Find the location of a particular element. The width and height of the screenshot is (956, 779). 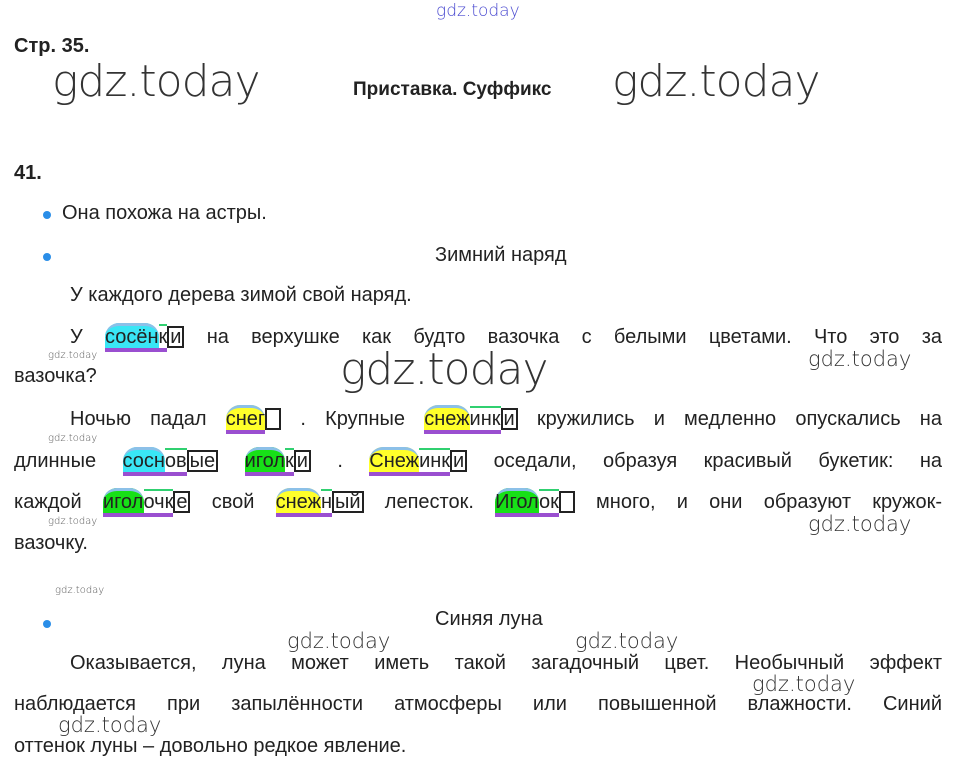

parsed-word: снежинк и is located at coordinates (471, 419).